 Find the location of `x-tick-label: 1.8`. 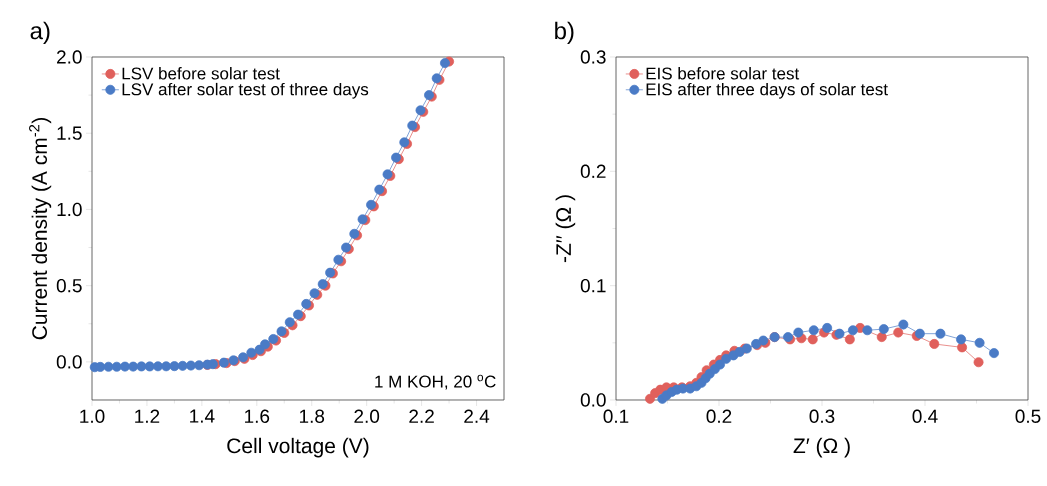

x-tick-label: 1.8 is located at coordinates (312, 416).